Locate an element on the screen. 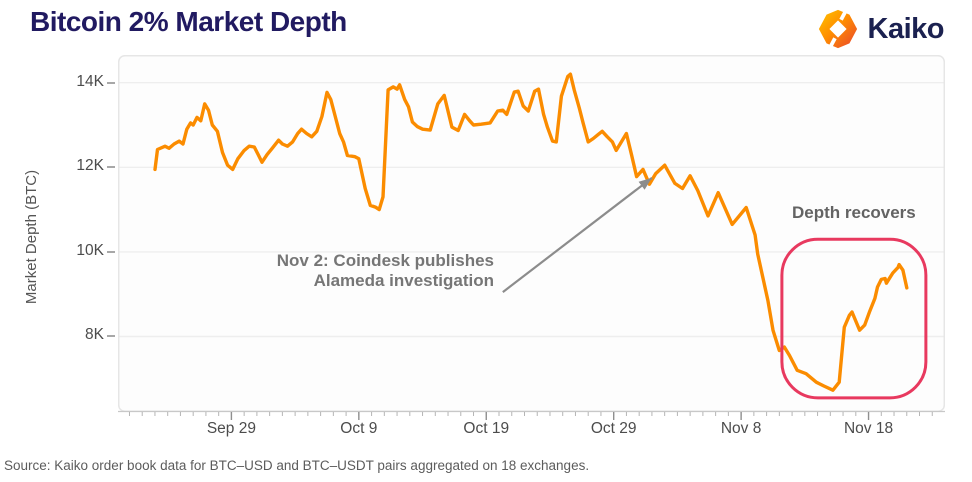 This screenshot has height=482, width=972. y-tick-label: 8K is located at coordinates (94, 335).